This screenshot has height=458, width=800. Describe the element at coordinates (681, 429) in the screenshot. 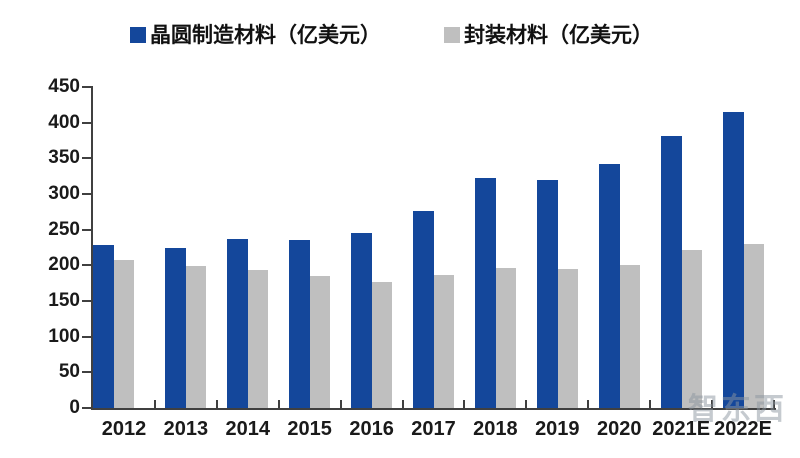

I see `x-axis-label: 2021E` at that location.